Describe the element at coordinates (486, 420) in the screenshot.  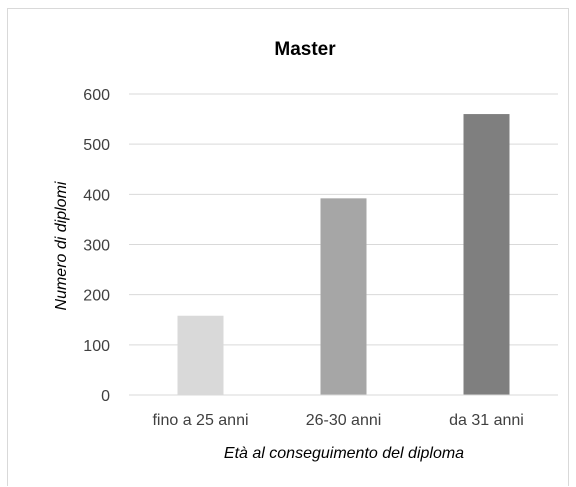
I see `x-tick-label: da 31 anni` at that location.